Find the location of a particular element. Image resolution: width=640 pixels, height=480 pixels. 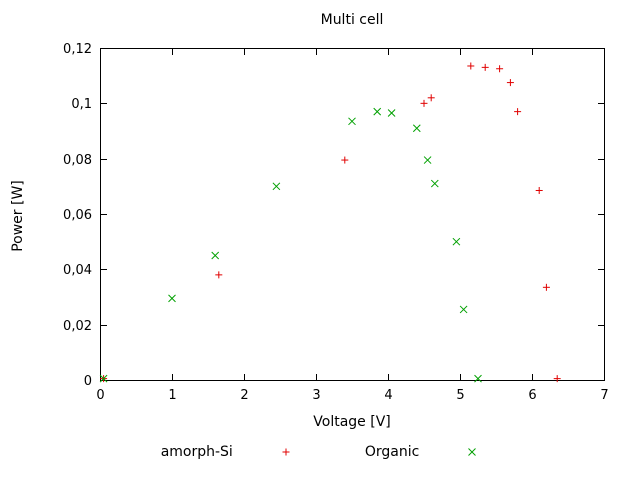

legend-label: Organic is located at coordinates (392, 452).